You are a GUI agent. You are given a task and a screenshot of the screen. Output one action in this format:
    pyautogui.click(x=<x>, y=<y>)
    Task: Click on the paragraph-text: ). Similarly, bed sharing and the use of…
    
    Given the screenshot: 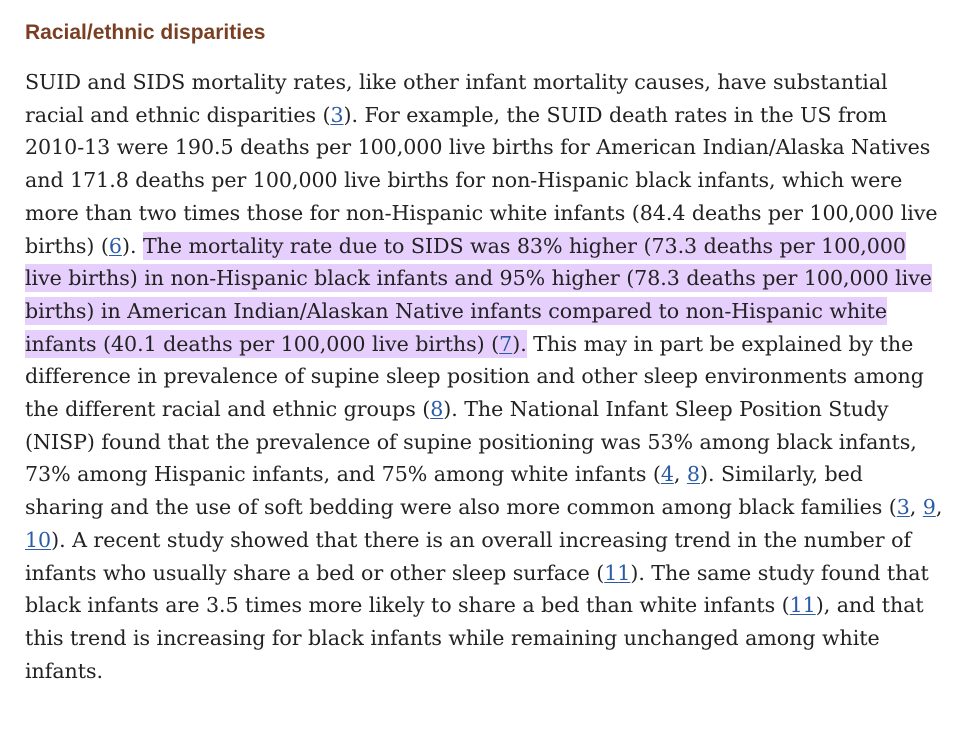 What is the action you would take?
    pyautogui.click(x=461, y=491)
    